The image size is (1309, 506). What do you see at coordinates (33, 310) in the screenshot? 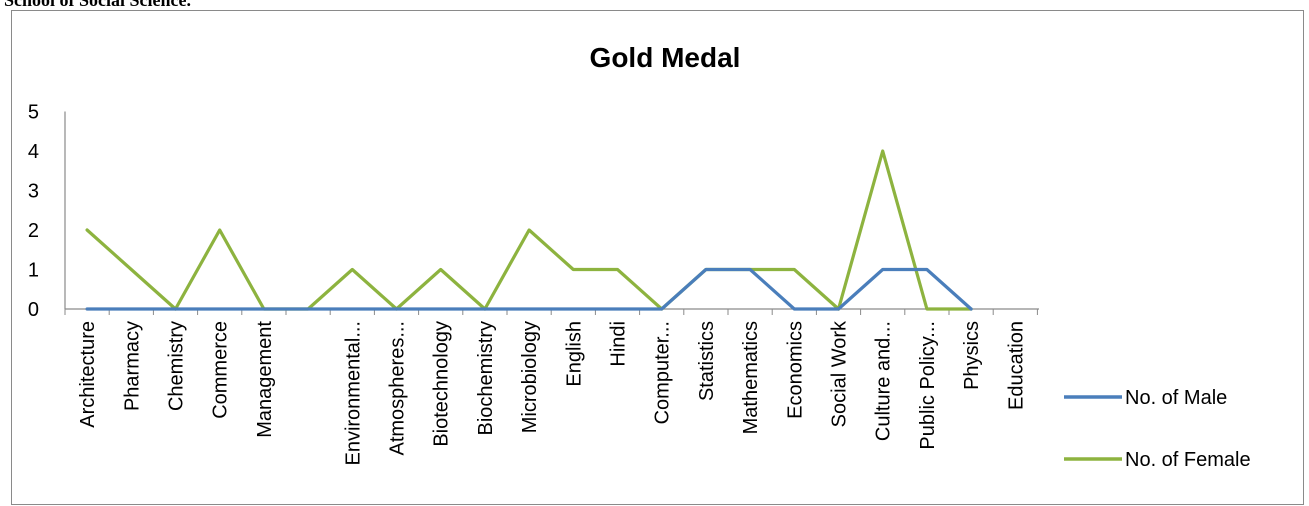
I see `y-tick-label: 0` at bounding box center [33, 310].